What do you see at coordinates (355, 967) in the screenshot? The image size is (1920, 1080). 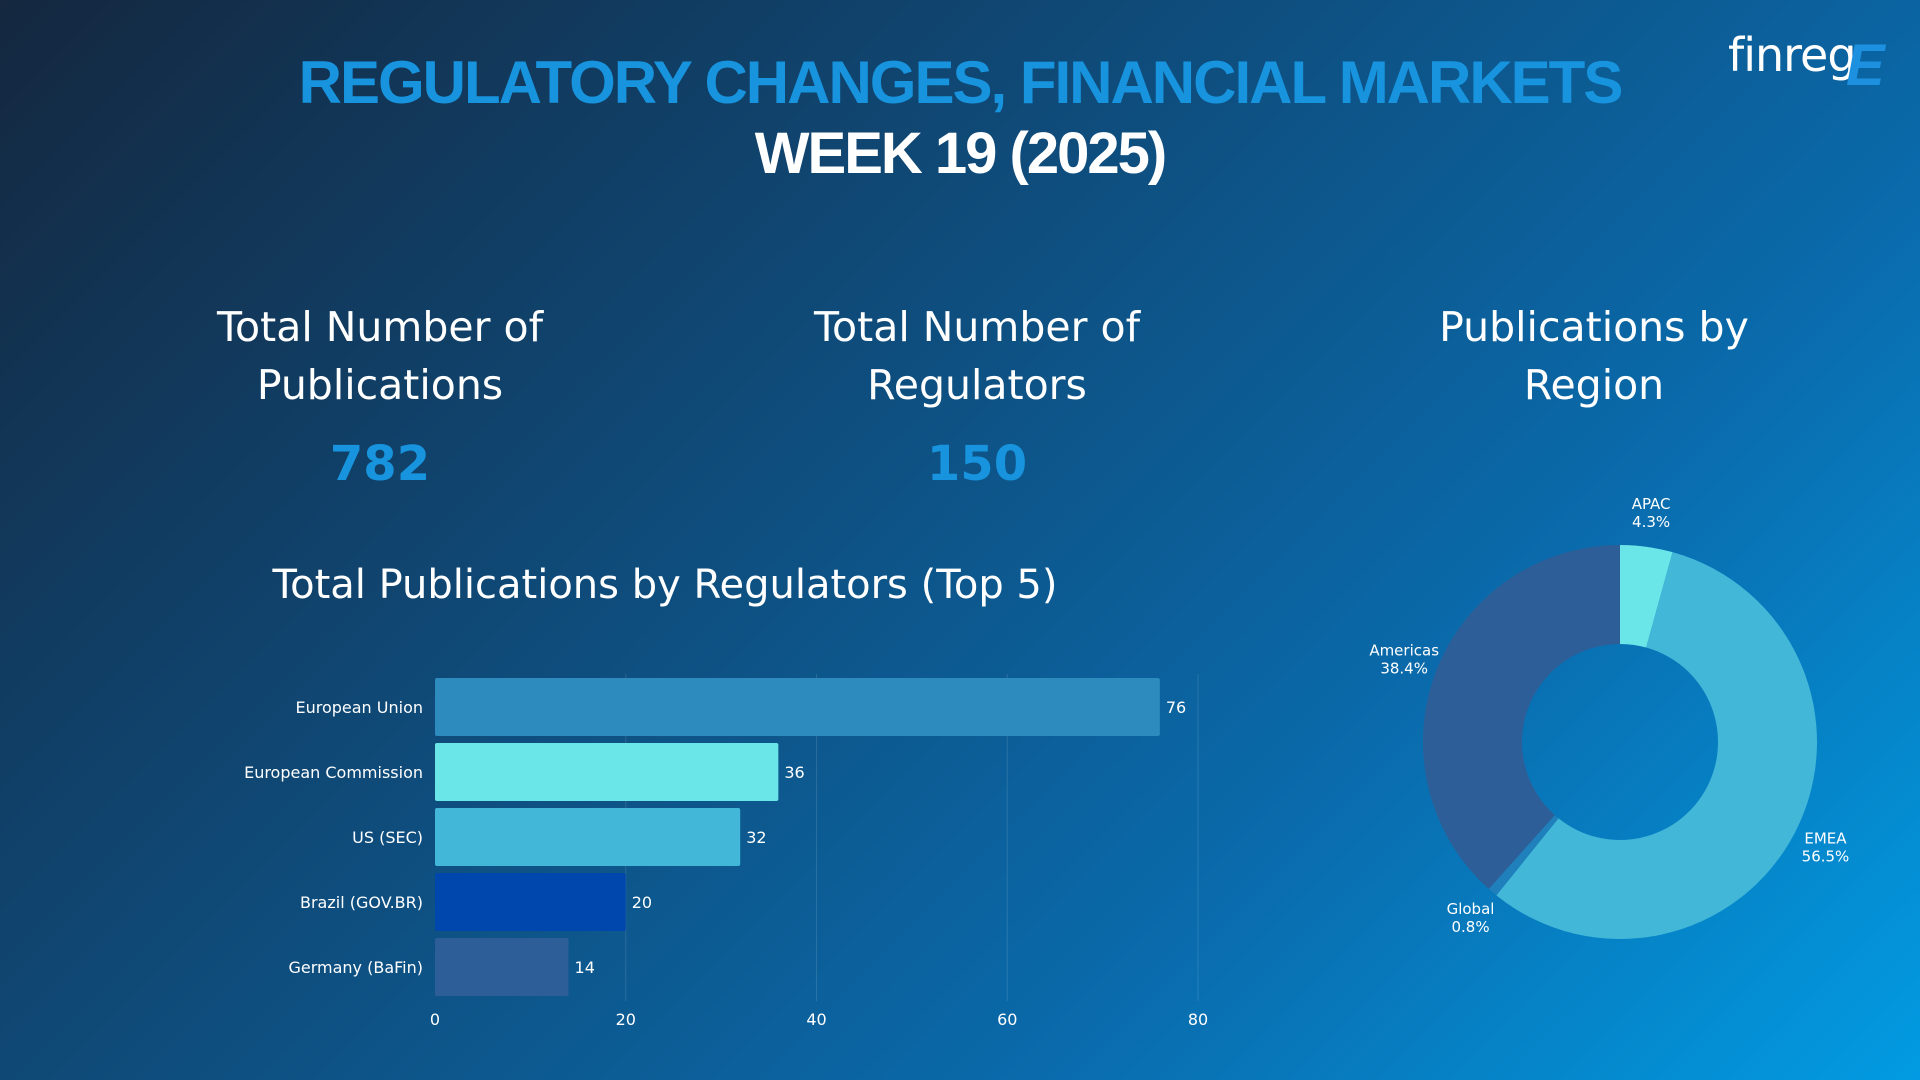 I see `category-label-germany-bafin: Germany (BaFin)` at bounding box center [355, 967].